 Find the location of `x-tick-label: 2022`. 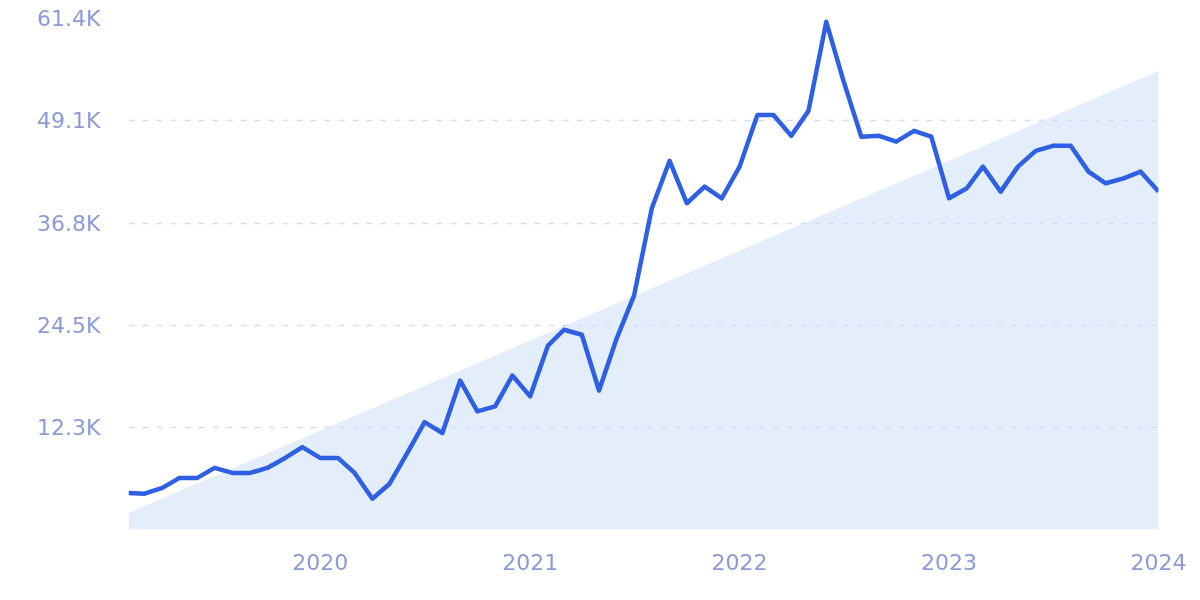

x-tick-label: 2022 is located at coordinates (739, 562).